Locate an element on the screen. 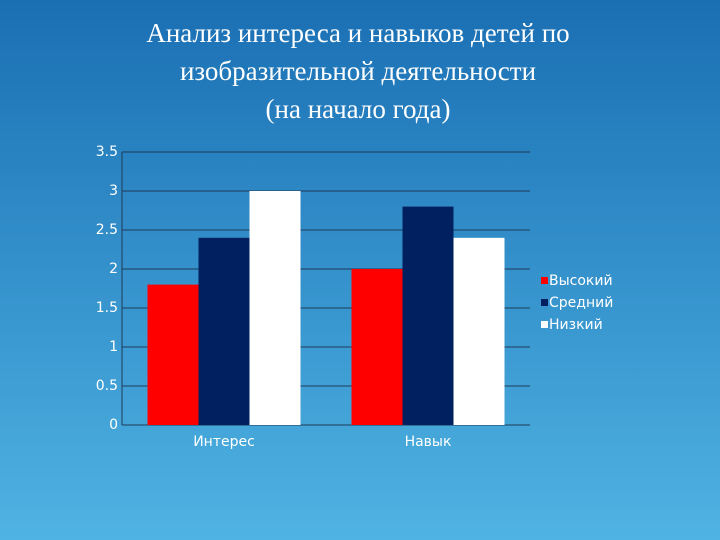 This screenshot has height=540, width=720. legend-label: Средний is located at coordinates (581, 303).